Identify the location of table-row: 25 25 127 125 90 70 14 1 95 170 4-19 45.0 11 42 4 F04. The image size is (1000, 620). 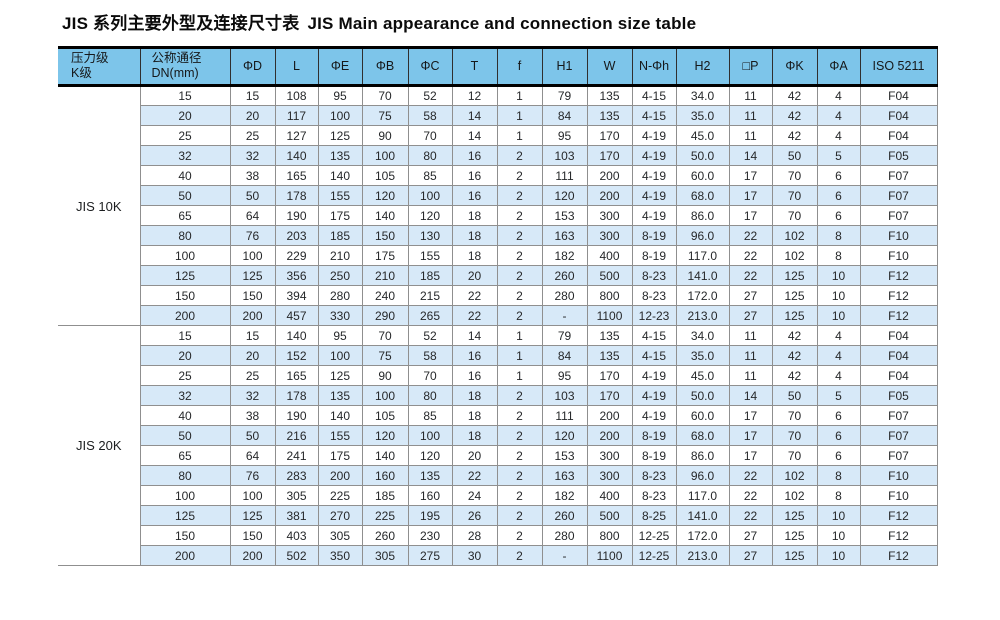
(498, 135).